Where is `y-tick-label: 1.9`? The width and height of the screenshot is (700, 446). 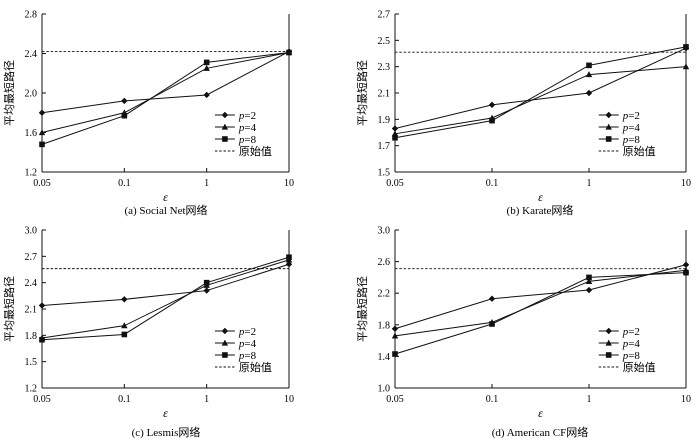
y-tick-label: 1.9 is located at coordinates (384, 120).